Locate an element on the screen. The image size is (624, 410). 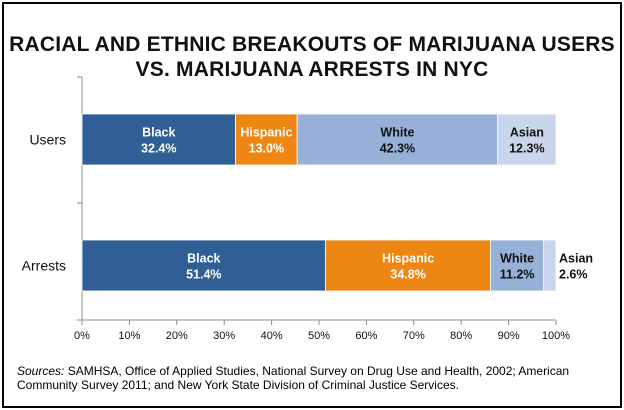
segment-value-label: 12.3% is located at coordinates (526, 149).